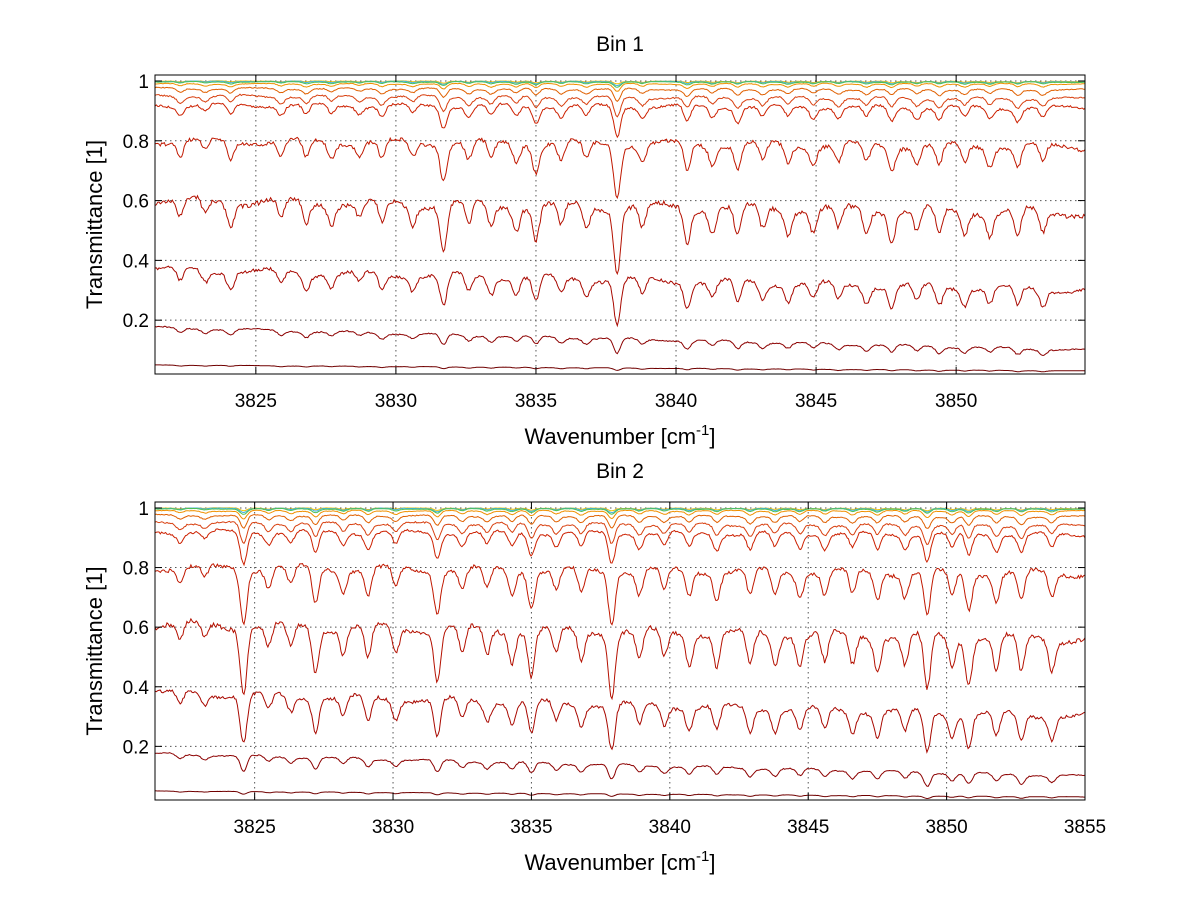 This screenshot has height=901, width=1200. What do you see at coordinates (620, 44) in the screenshot?
I see `chart-title: Bin 1` at bounding box center [620, 44].